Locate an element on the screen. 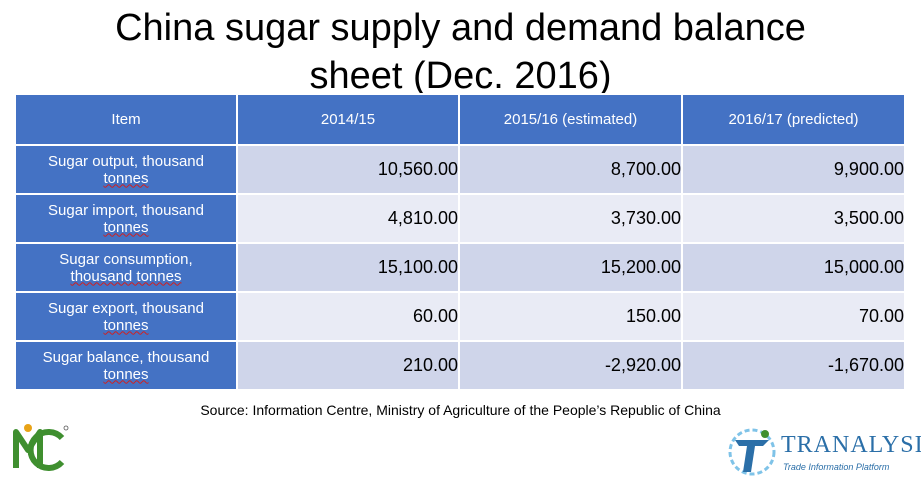 Image resolution: width=921 pixels, height=484 pixels. header-2015-16: 2015/16 (estimated) is located at coordinates (570, 119).